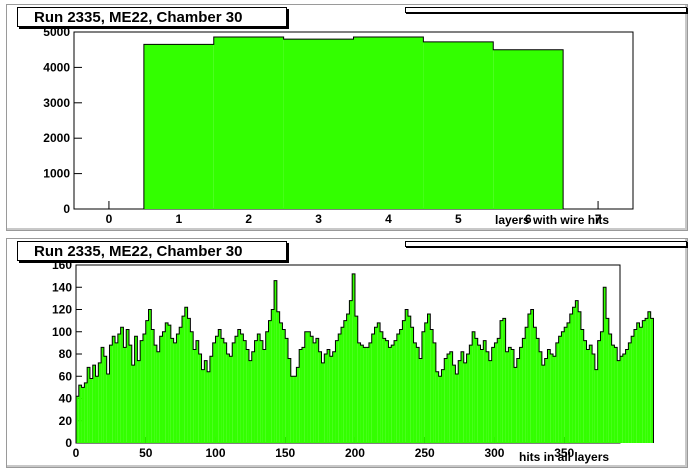 The height and width of the screenshot is (472, 696). Describe the element at coordinates (66, 421) in the screenshot. I see `y-tick-label: 20` at that location.